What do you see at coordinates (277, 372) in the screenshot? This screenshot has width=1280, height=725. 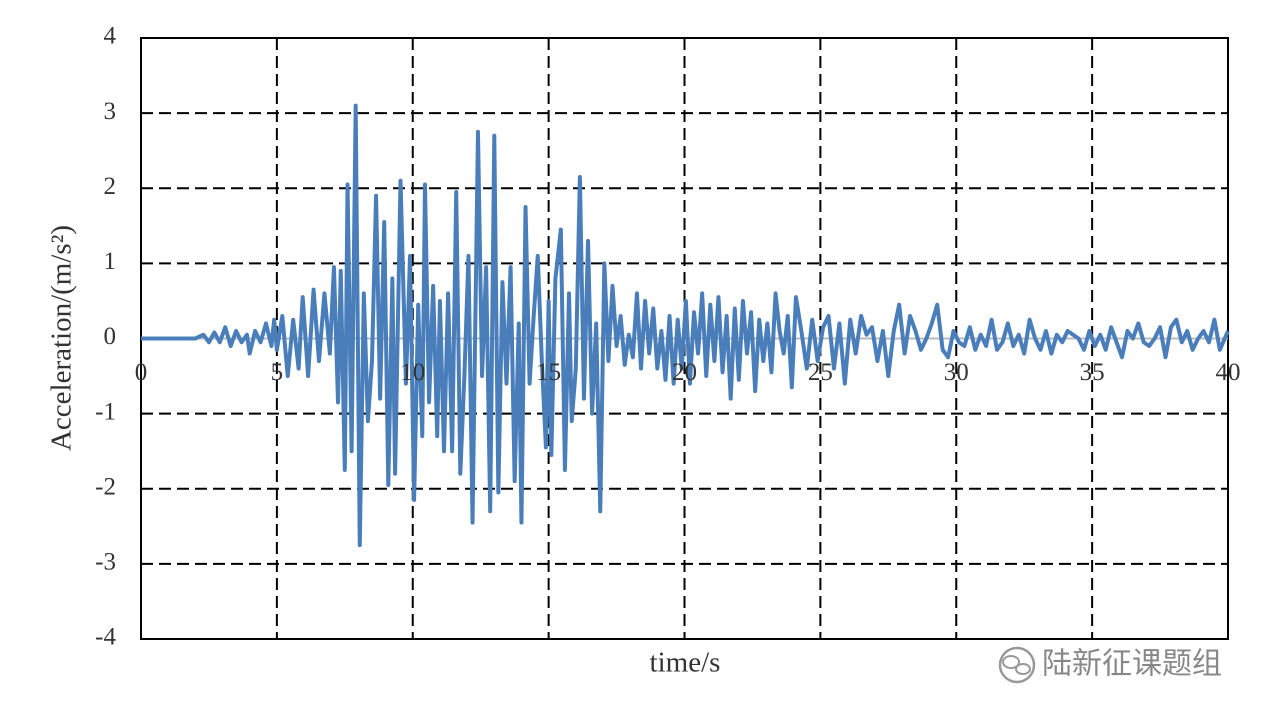 I see `x-tick-label: 5` at bounding box center [277, 372].